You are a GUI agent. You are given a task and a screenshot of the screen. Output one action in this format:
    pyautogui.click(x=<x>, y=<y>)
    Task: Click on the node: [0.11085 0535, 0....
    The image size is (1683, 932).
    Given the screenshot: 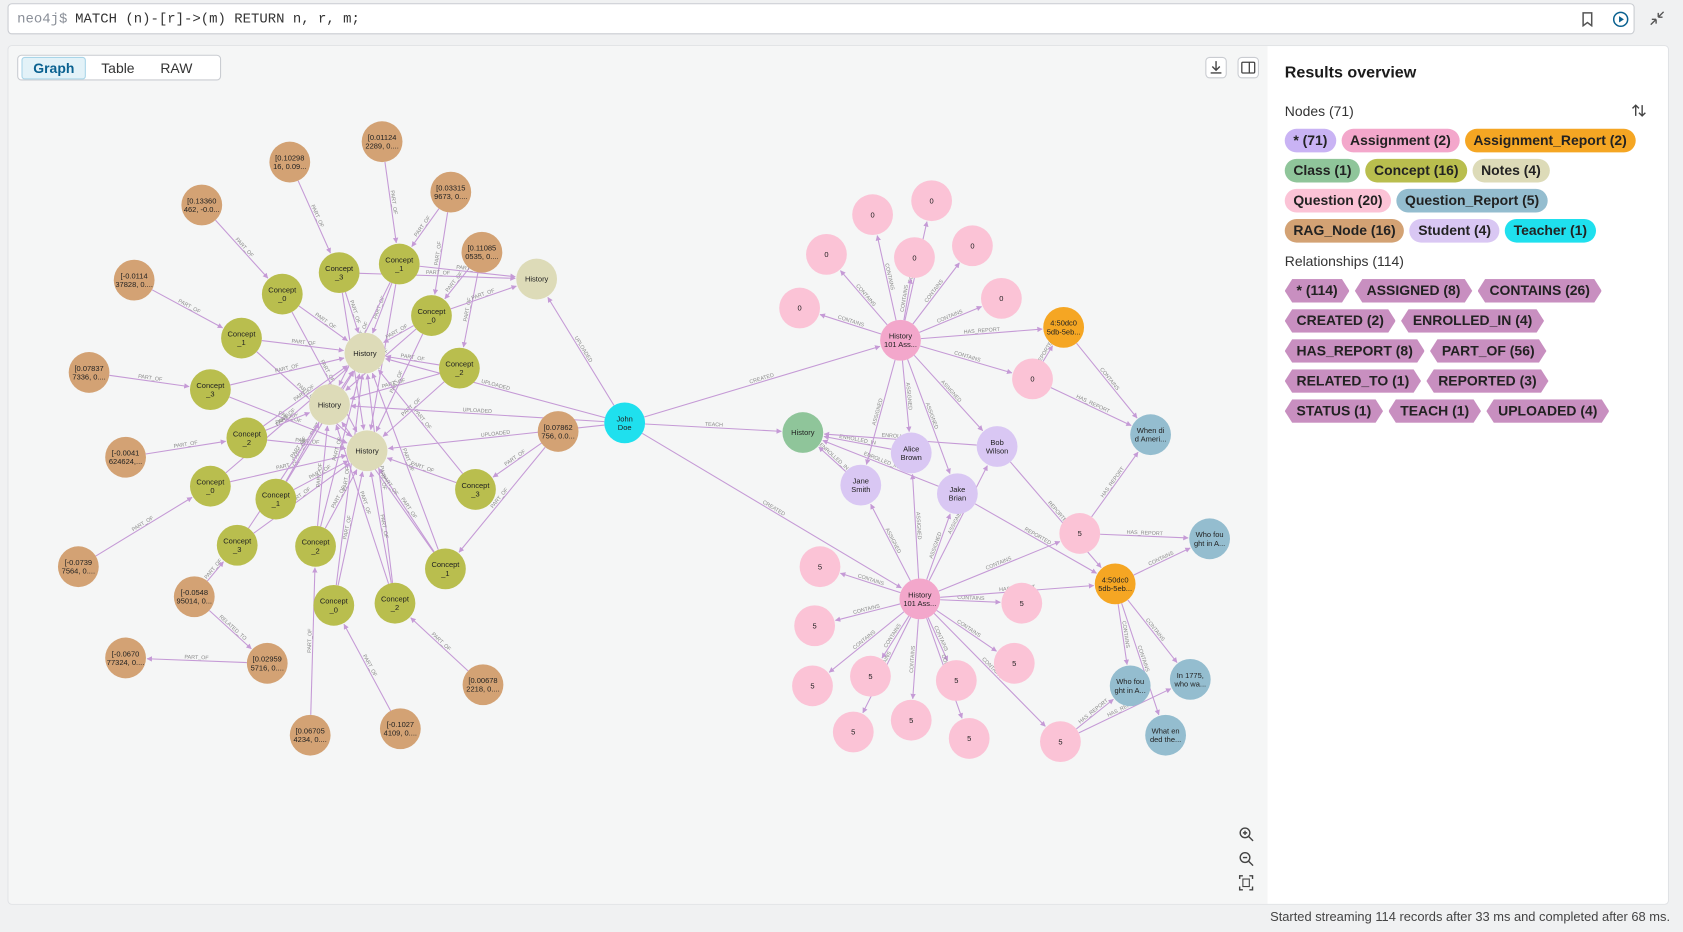 What is the action you would take?
    pyautogui.click(x=482, y=252)
    